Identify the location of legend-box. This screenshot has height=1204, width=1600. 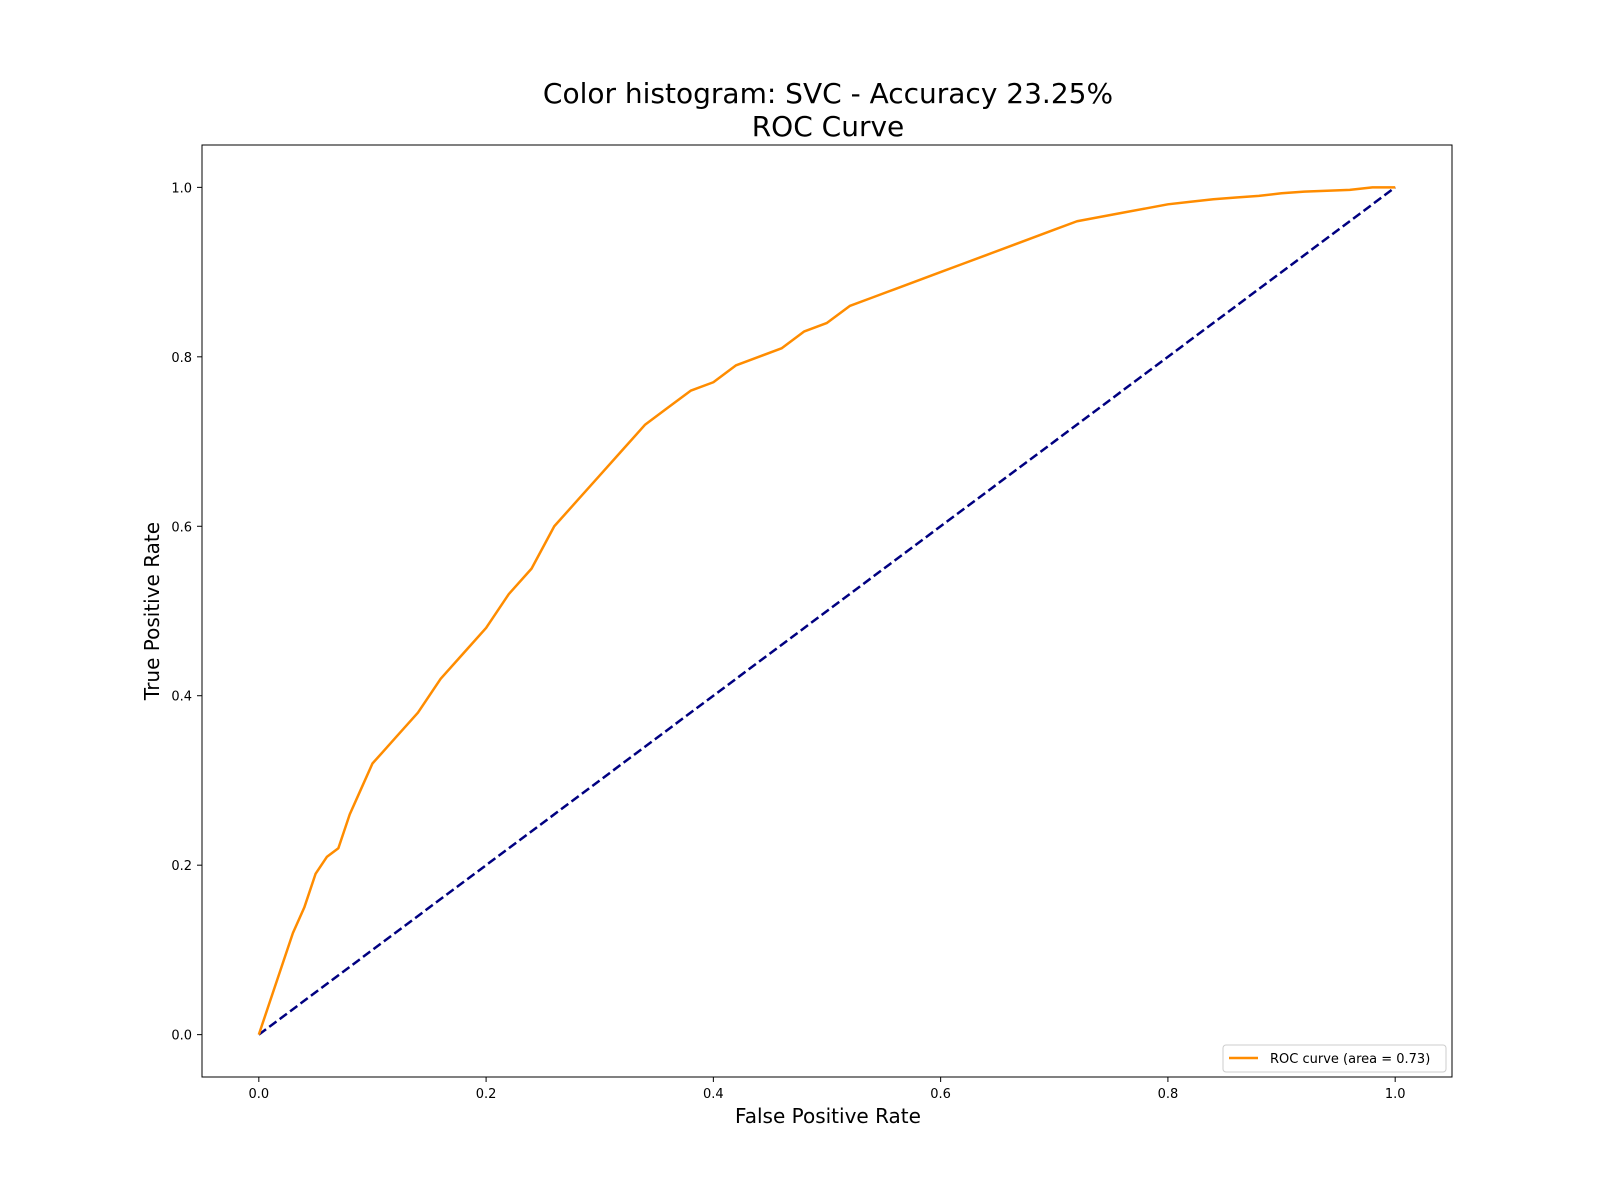
(1334, 1058).